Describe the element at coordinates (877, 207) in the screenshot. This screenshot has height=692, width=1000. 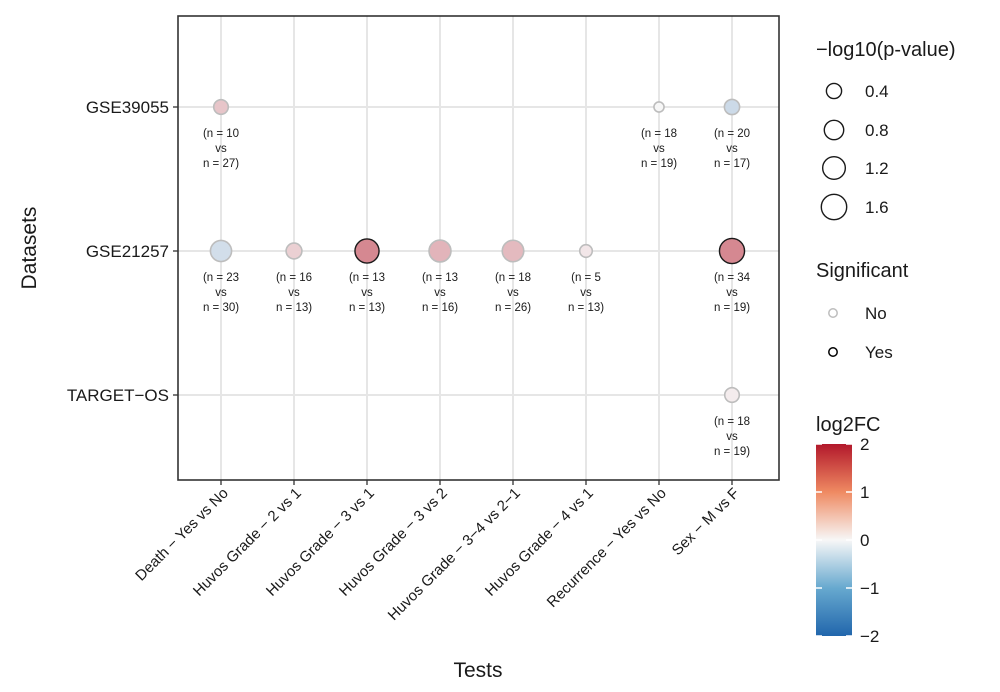
I see `size-legend-label: 1.6` at that location.